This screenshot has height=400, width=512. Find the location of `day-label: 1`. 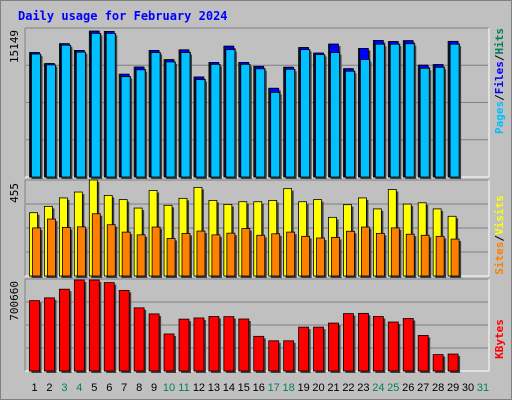

day-label: 1 is located at coordinates (34, 388).